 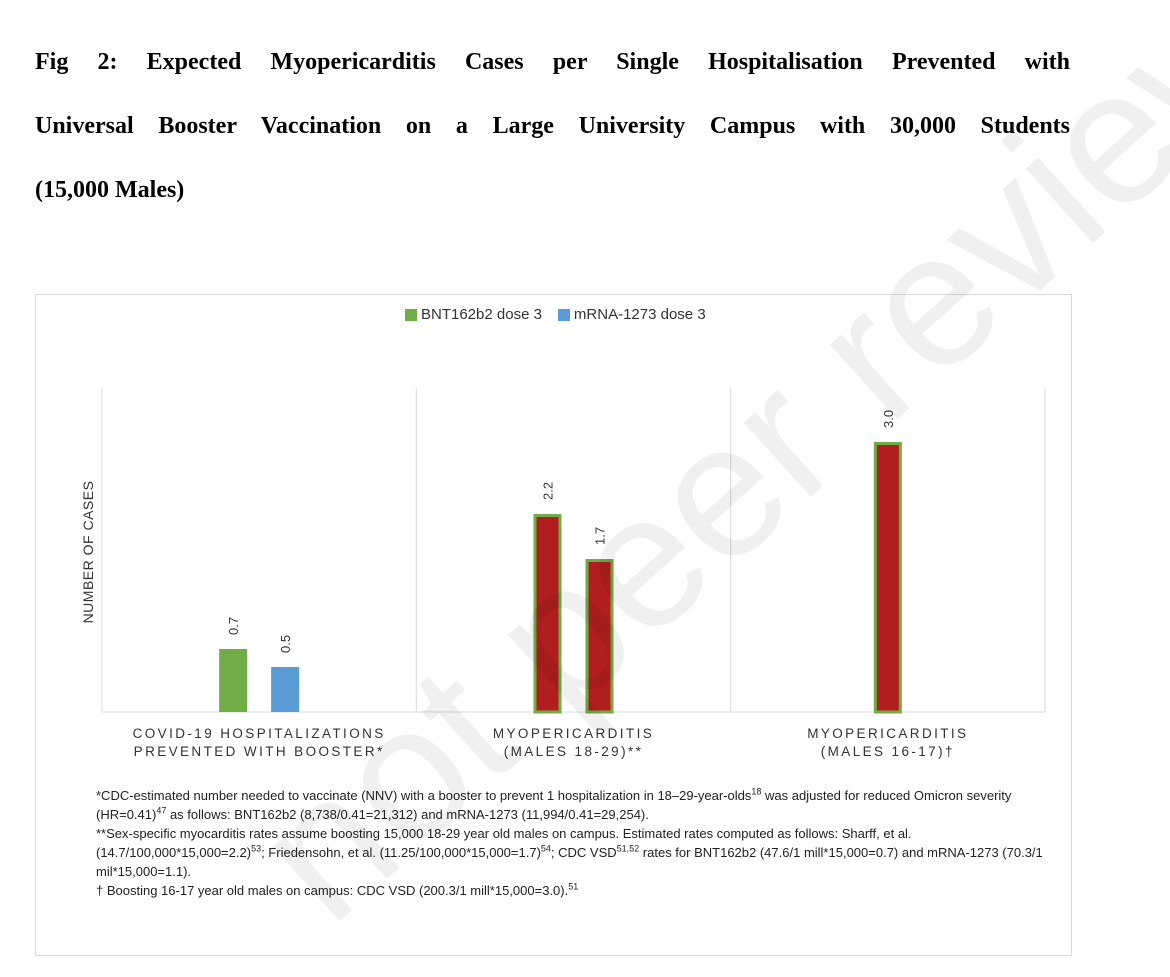 What do you see at coordinates (888, 419) in the screenshot?
I see `bar-data-label: 3.0` at bounding box center [888, 419].